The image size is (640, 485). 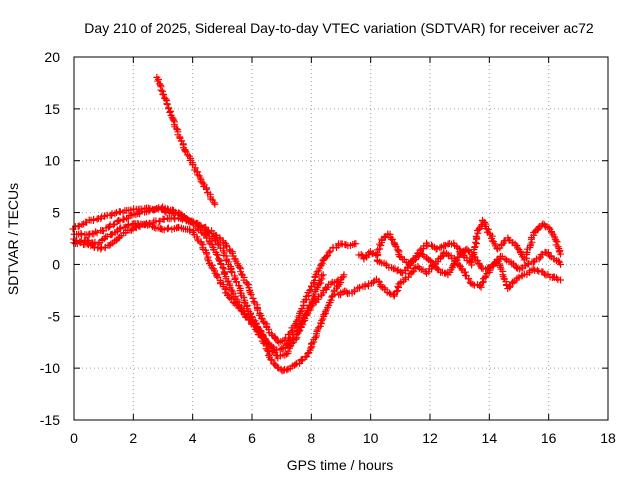 What do you see at coordinates (133, 438) in the screenshot?
I see `x-tick-label: 2` at bounding box center [133, 438].